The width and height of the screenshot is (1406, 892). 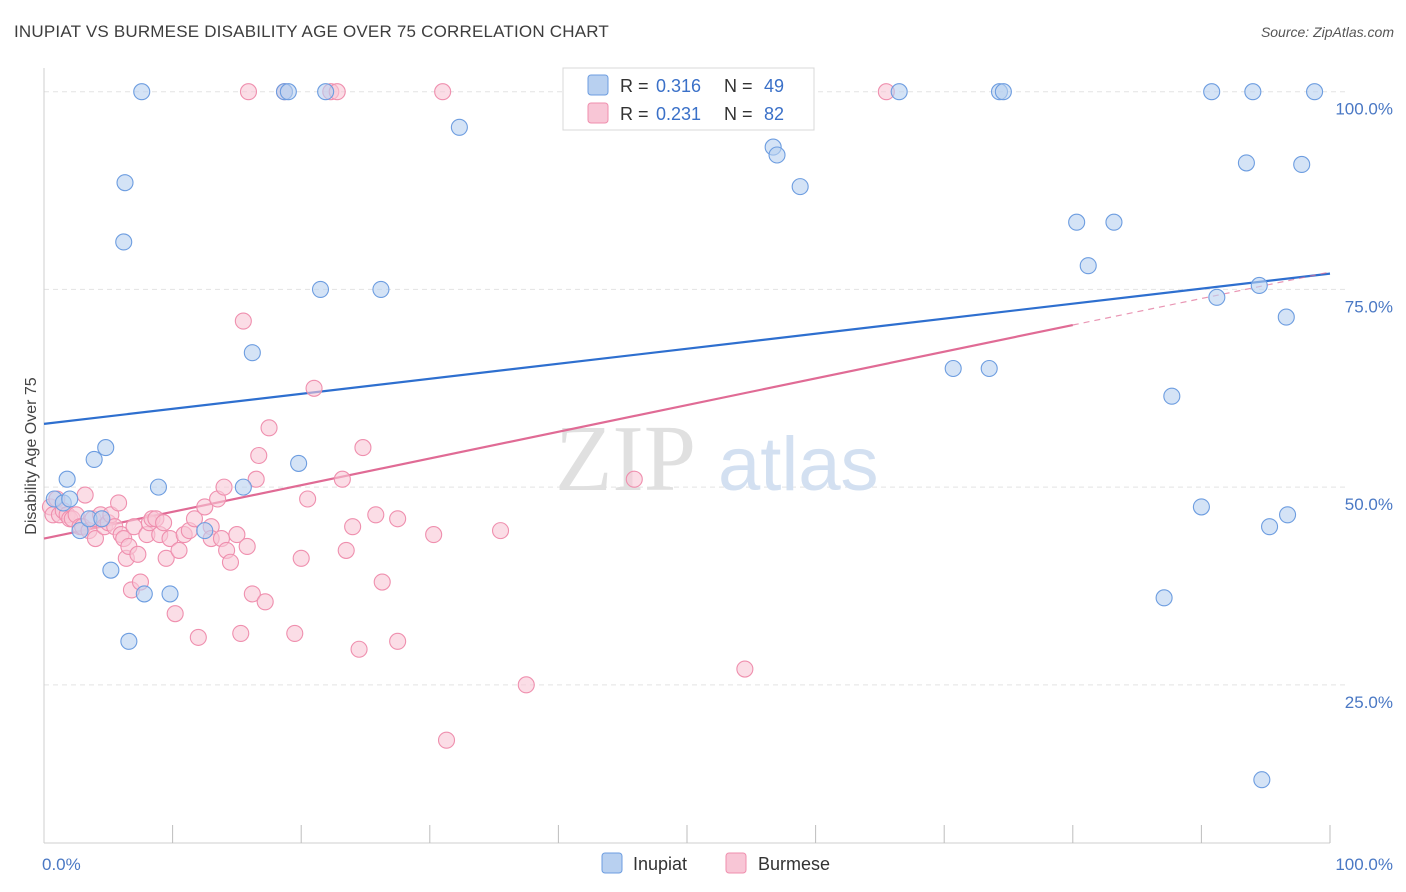 I want to click on legend-swatch-burmese, so click(x=598, y=113).